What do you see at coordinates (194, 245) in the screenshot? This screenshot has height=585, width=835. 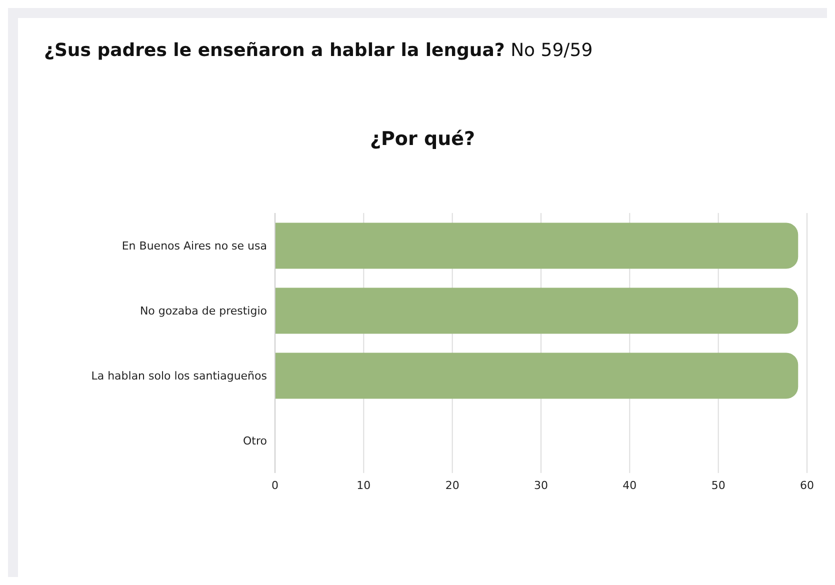 I see `y-tick-label: En Buenos Aires no se usa` at bounding box center [194, 245].